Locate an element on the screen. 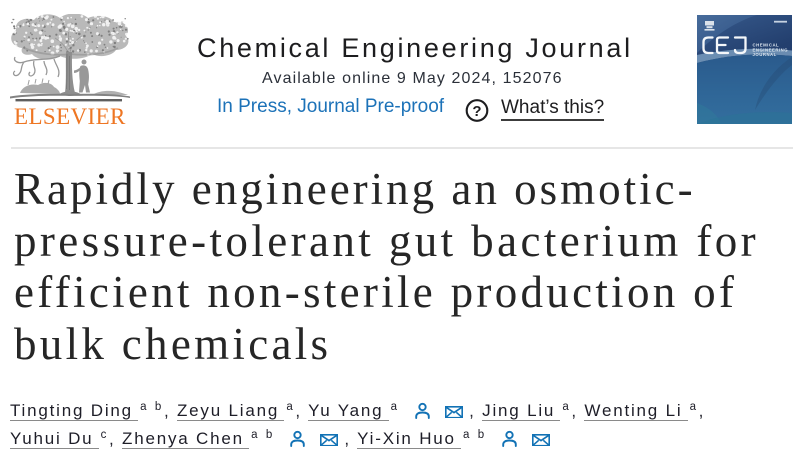 The image size is (812, 470). svg-text: JOURNAL is located at coordinates (765, 54).